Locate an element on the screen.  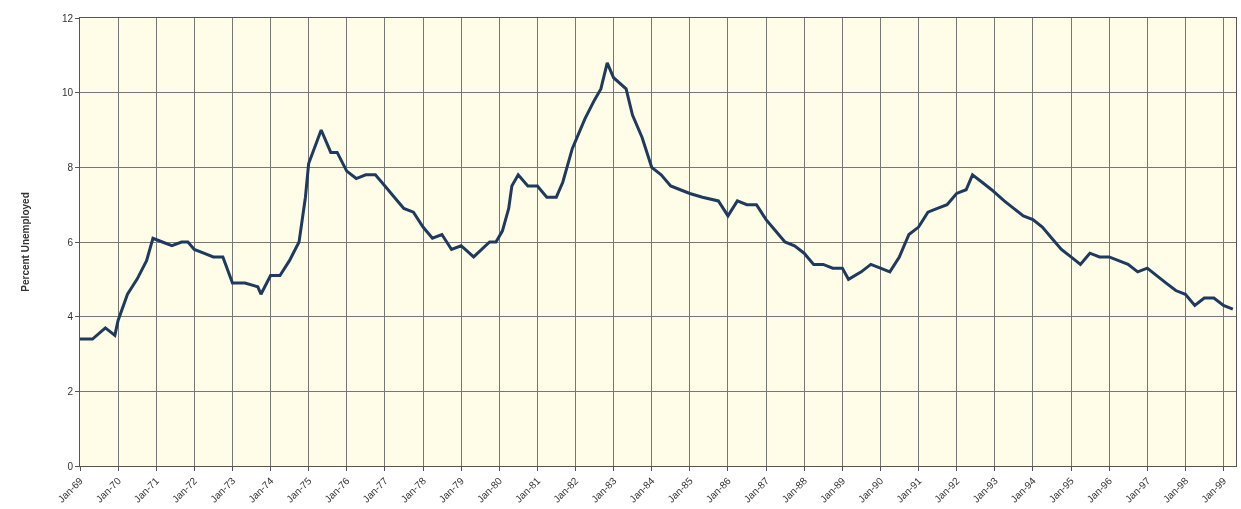
y-tick-label: 8 is located at coordinates (70, 167).